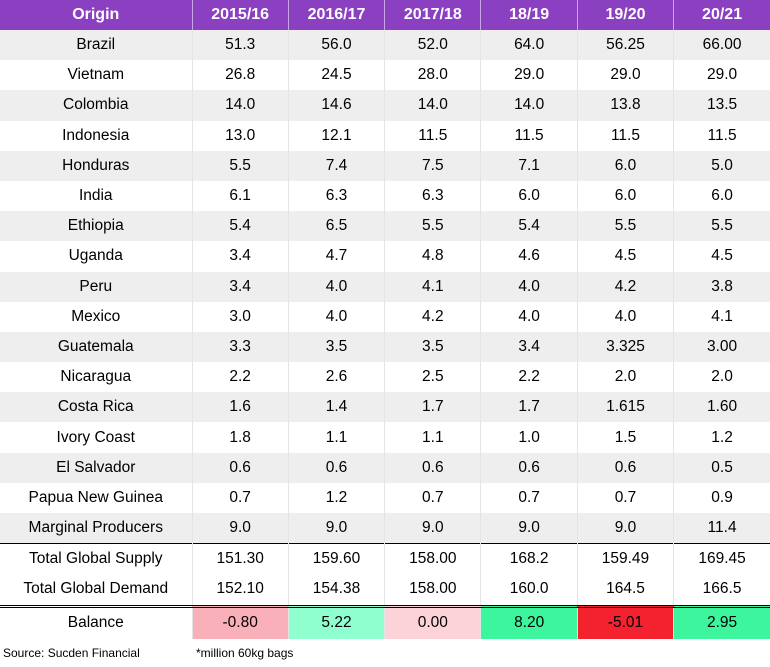 The width and height of the screenshot is (770, 667). I want to click on value-cell: 56.0, so click(337, 45).